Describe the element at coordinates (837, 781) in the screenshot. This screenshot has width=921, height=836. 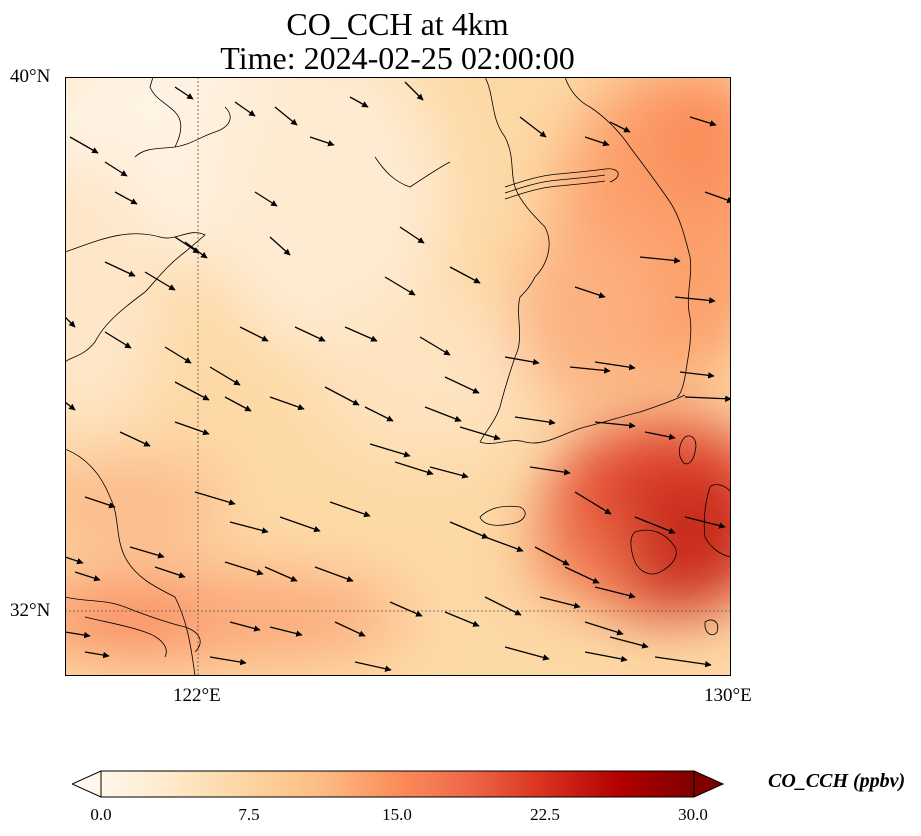
I see `colorbar-label: CO_CCH (ppbv)` at that location.